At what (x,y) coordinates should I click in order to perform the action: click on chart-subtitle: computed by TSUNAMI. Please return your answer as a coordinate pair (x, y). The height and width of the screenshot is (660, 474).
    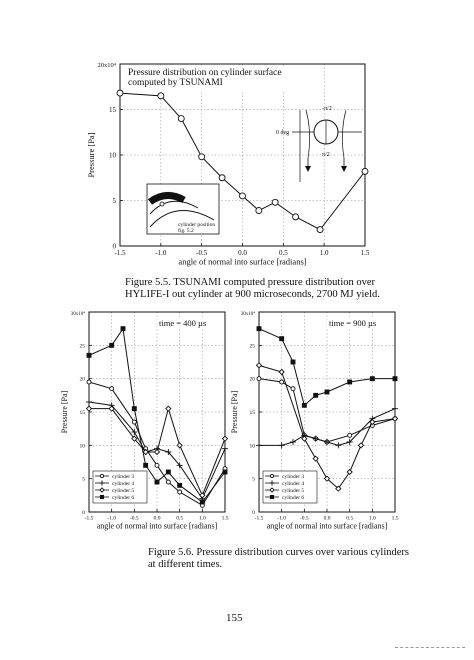
    Looking at the image, I should click on (175, 83).